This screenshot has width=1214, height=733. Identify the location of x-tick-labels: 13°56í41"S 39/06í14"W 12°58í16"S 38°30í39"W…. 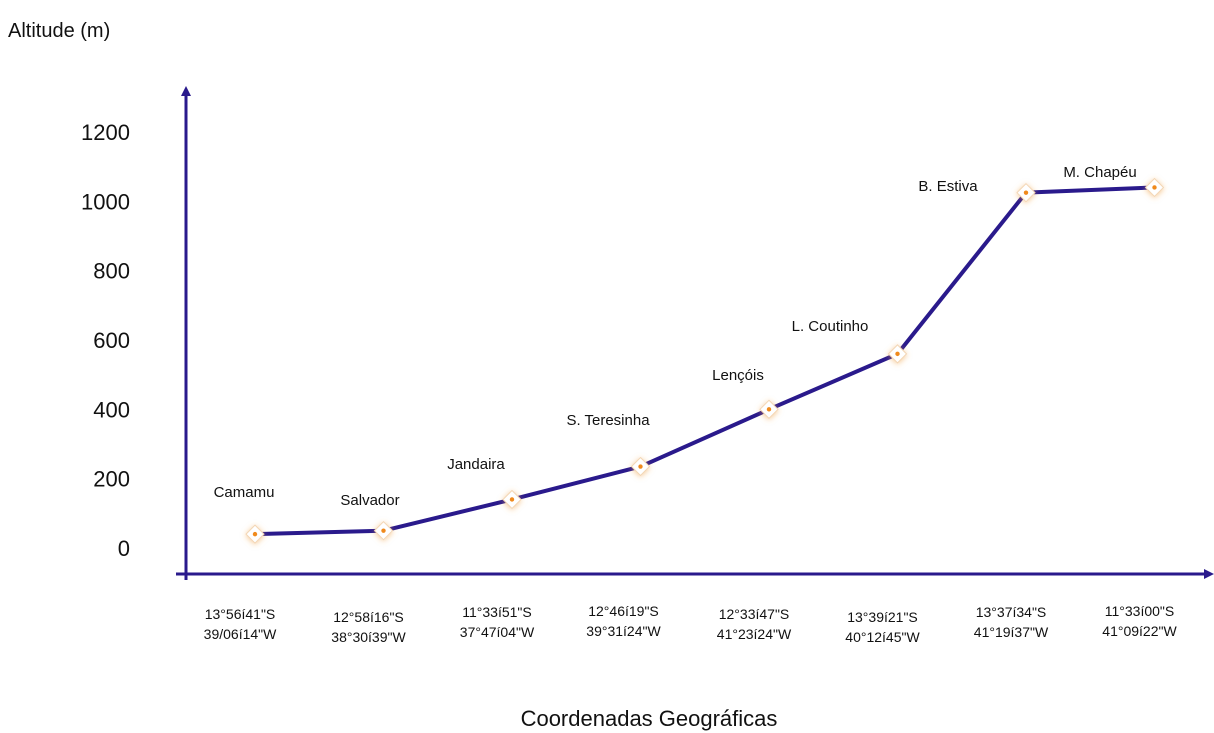
(691, 624).